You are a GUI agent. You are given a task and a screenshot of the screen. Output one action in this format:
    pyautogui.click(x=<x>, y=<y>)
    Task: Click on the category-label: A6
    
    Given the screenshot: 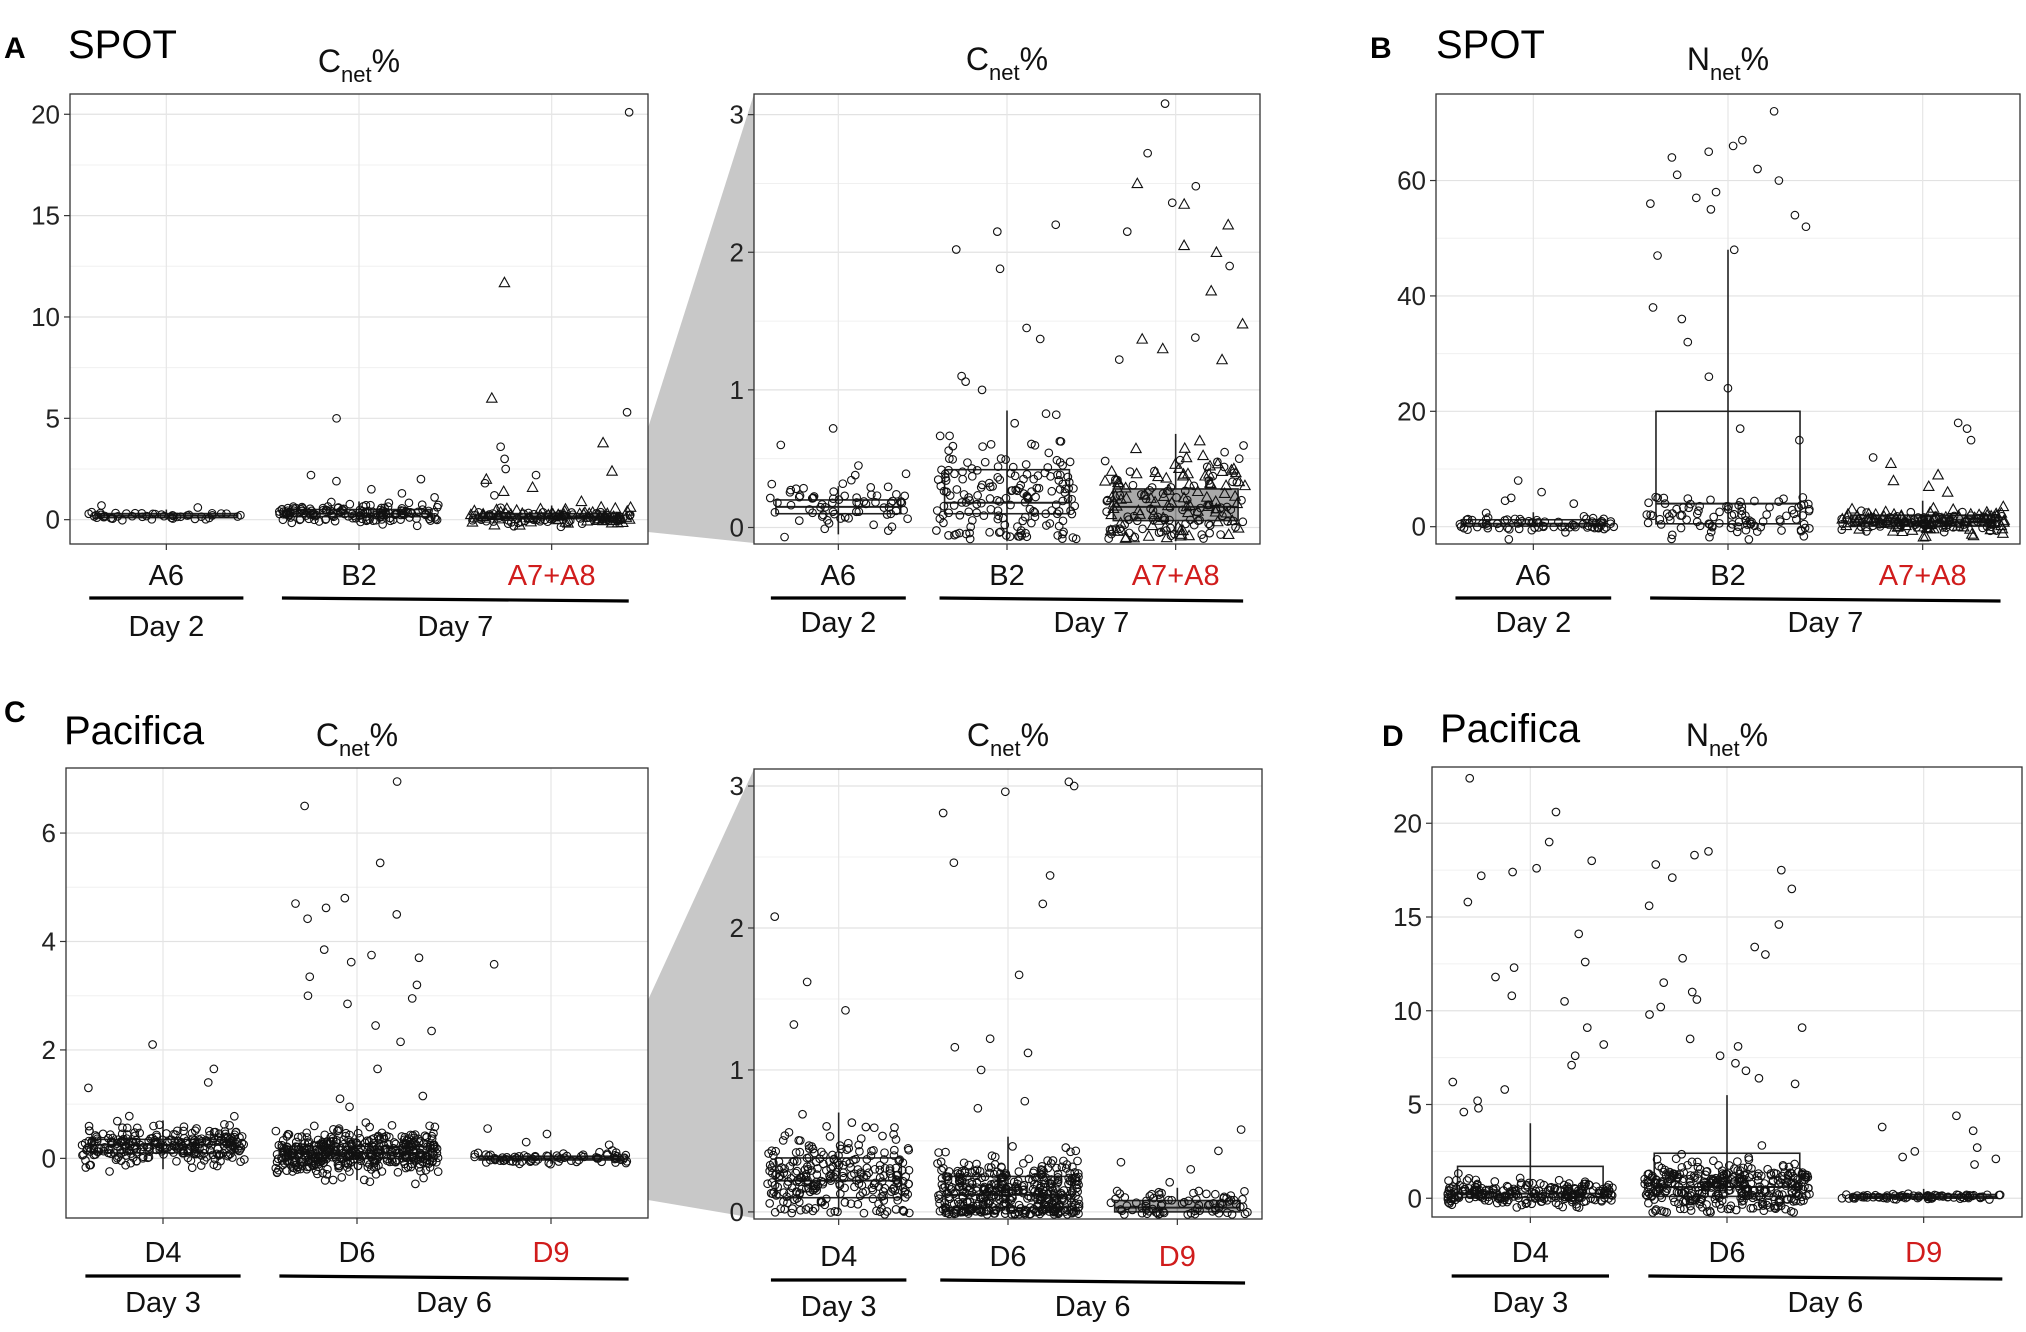 What is the action you would take?
    pyautogui.click(x=166, y=576)
    